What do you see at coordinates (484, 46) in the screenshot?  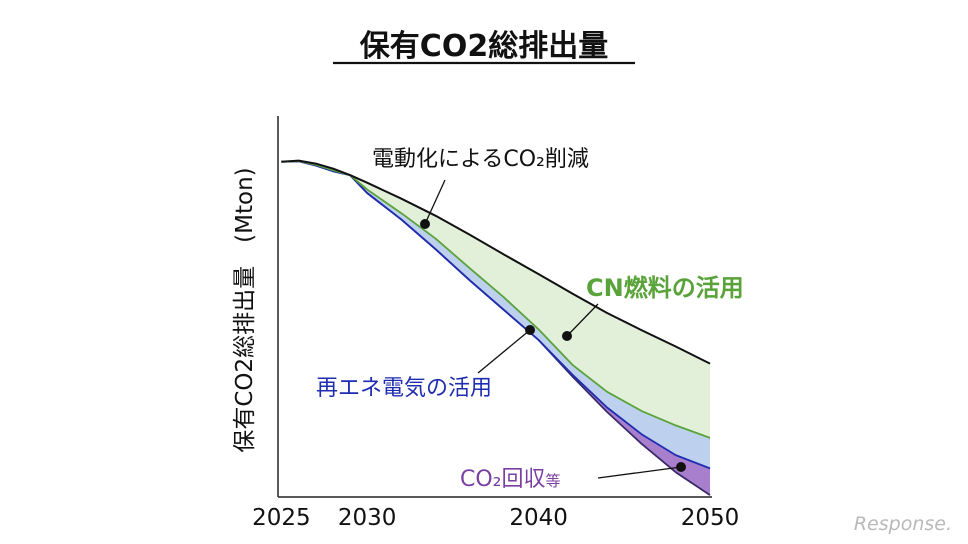 I see `chart-title: 保有CO2総排出量` at bounding box center [484, 46].